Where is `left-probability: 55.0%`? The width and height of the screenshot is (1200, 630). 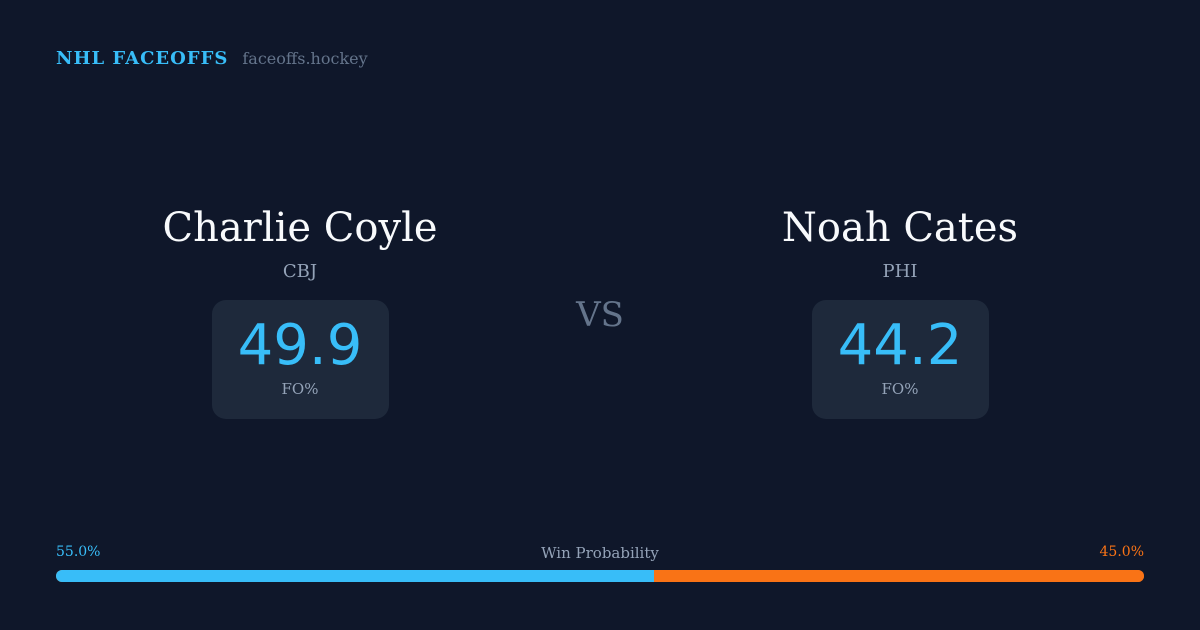 left-probability: 55.0% is located at coordinates (78, 552).